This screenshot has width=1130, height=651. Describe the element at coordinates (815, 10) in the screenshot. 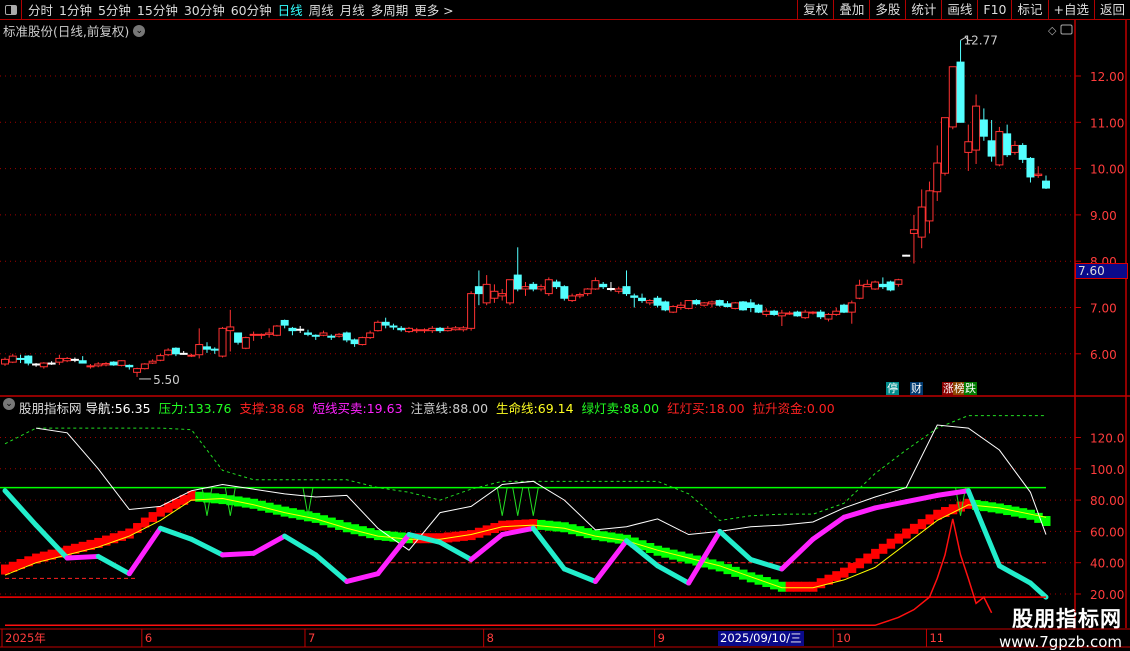

I see `toolbar-button: 复权` at that location.